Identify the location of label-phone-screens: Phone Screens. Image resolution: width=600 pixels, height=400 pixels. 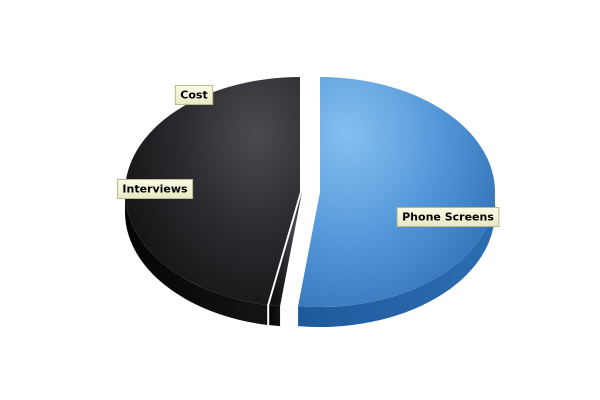
(448, 217).